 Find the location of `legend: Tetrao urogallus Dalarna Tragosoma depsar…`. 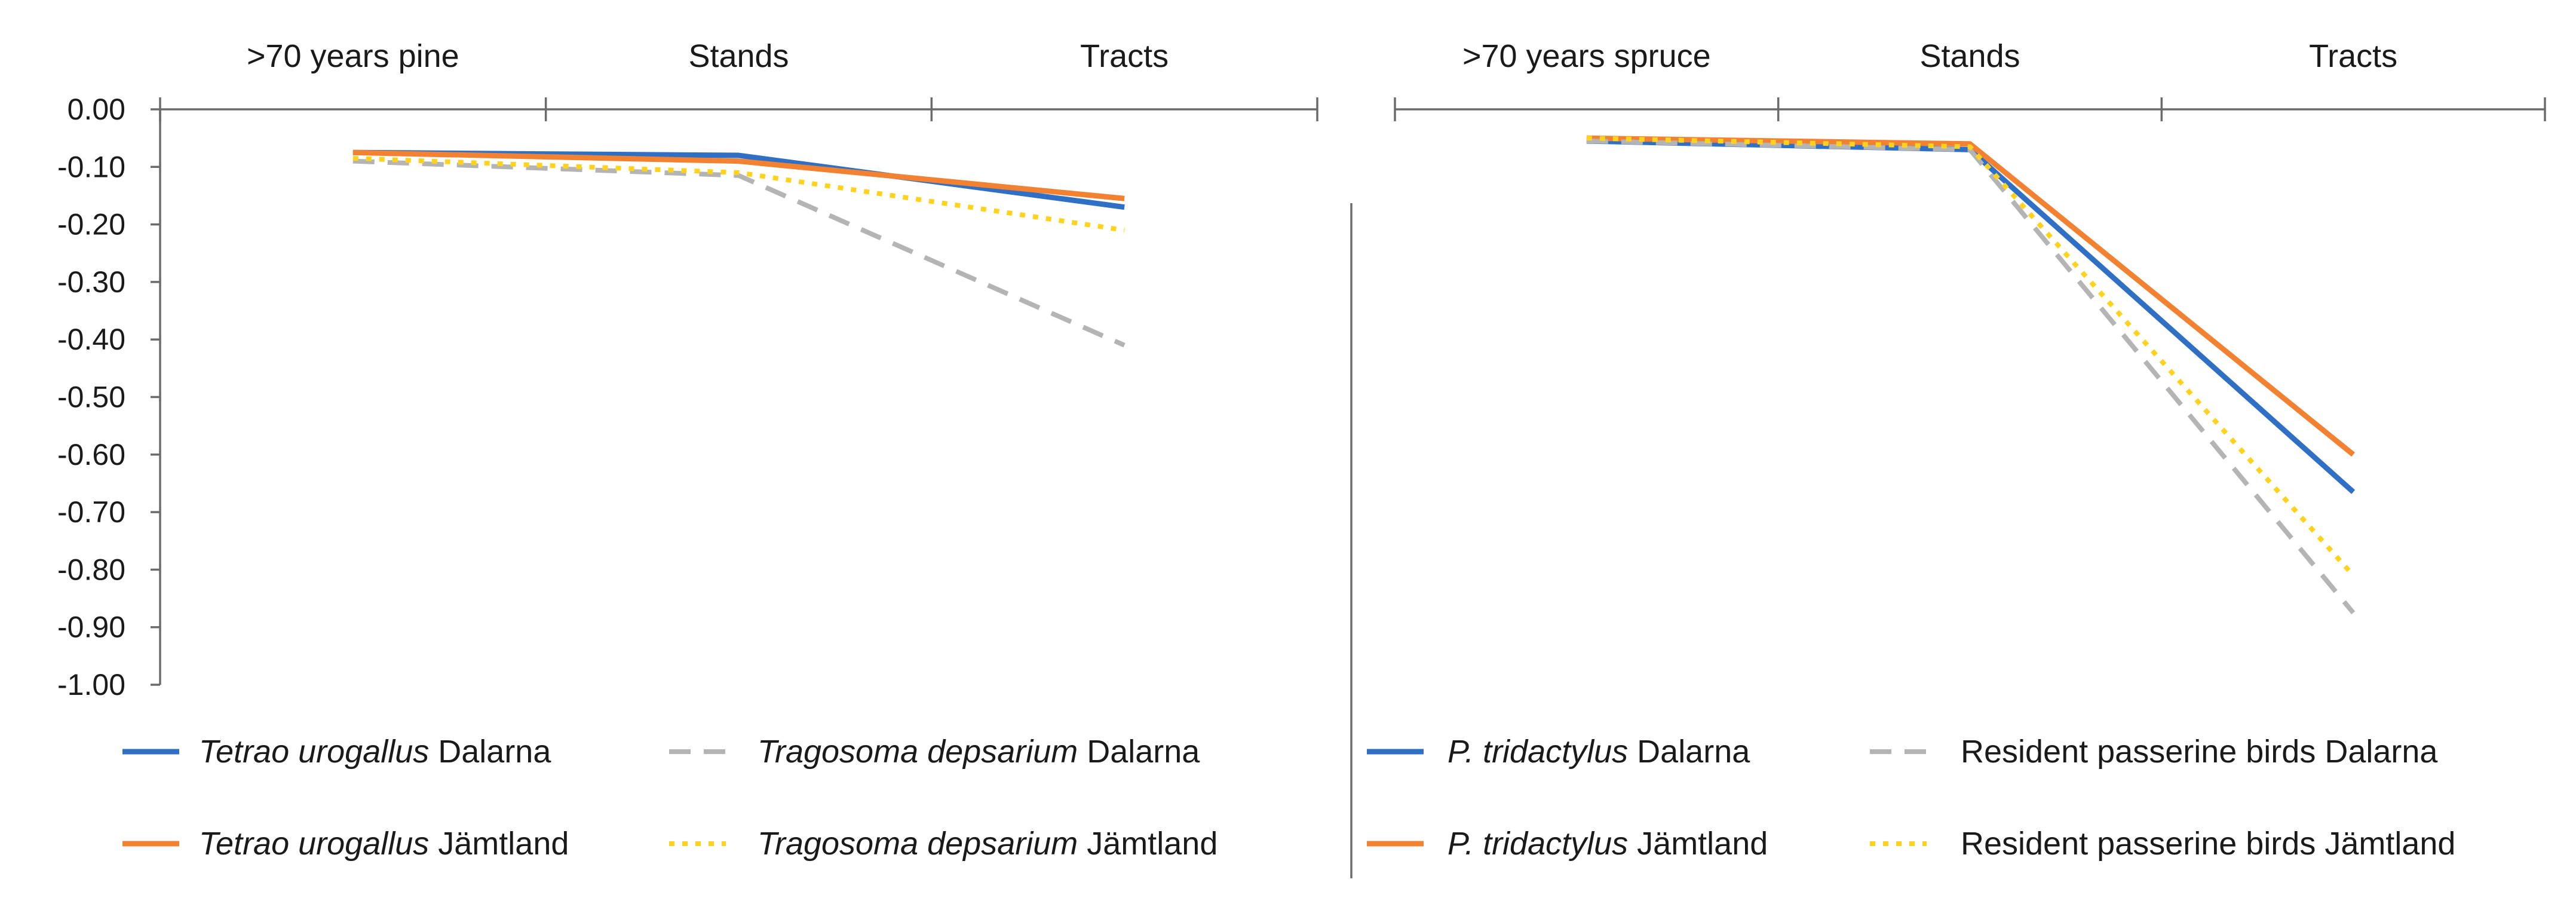

legend: Tetrao urogallus Dalarna Tragosoma depsar… is located at coordinates (1289, 798).